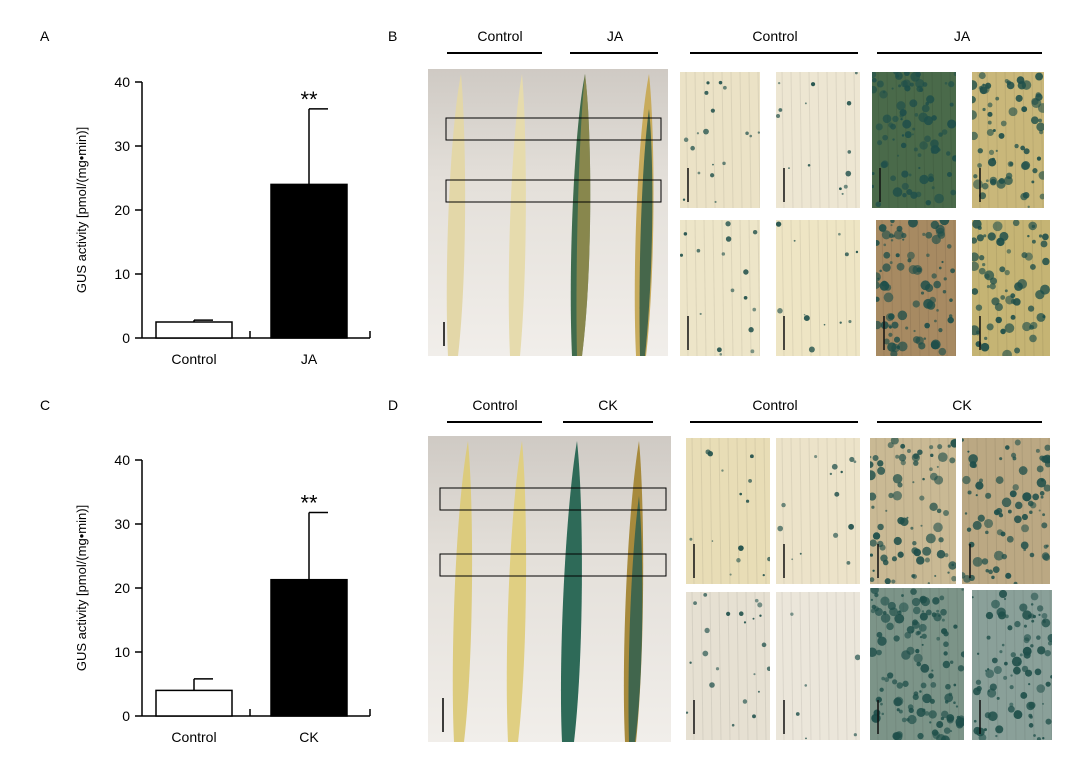  Describe the element at coordinates (494, 53) in the screenshot. I see `header-line` at that location.